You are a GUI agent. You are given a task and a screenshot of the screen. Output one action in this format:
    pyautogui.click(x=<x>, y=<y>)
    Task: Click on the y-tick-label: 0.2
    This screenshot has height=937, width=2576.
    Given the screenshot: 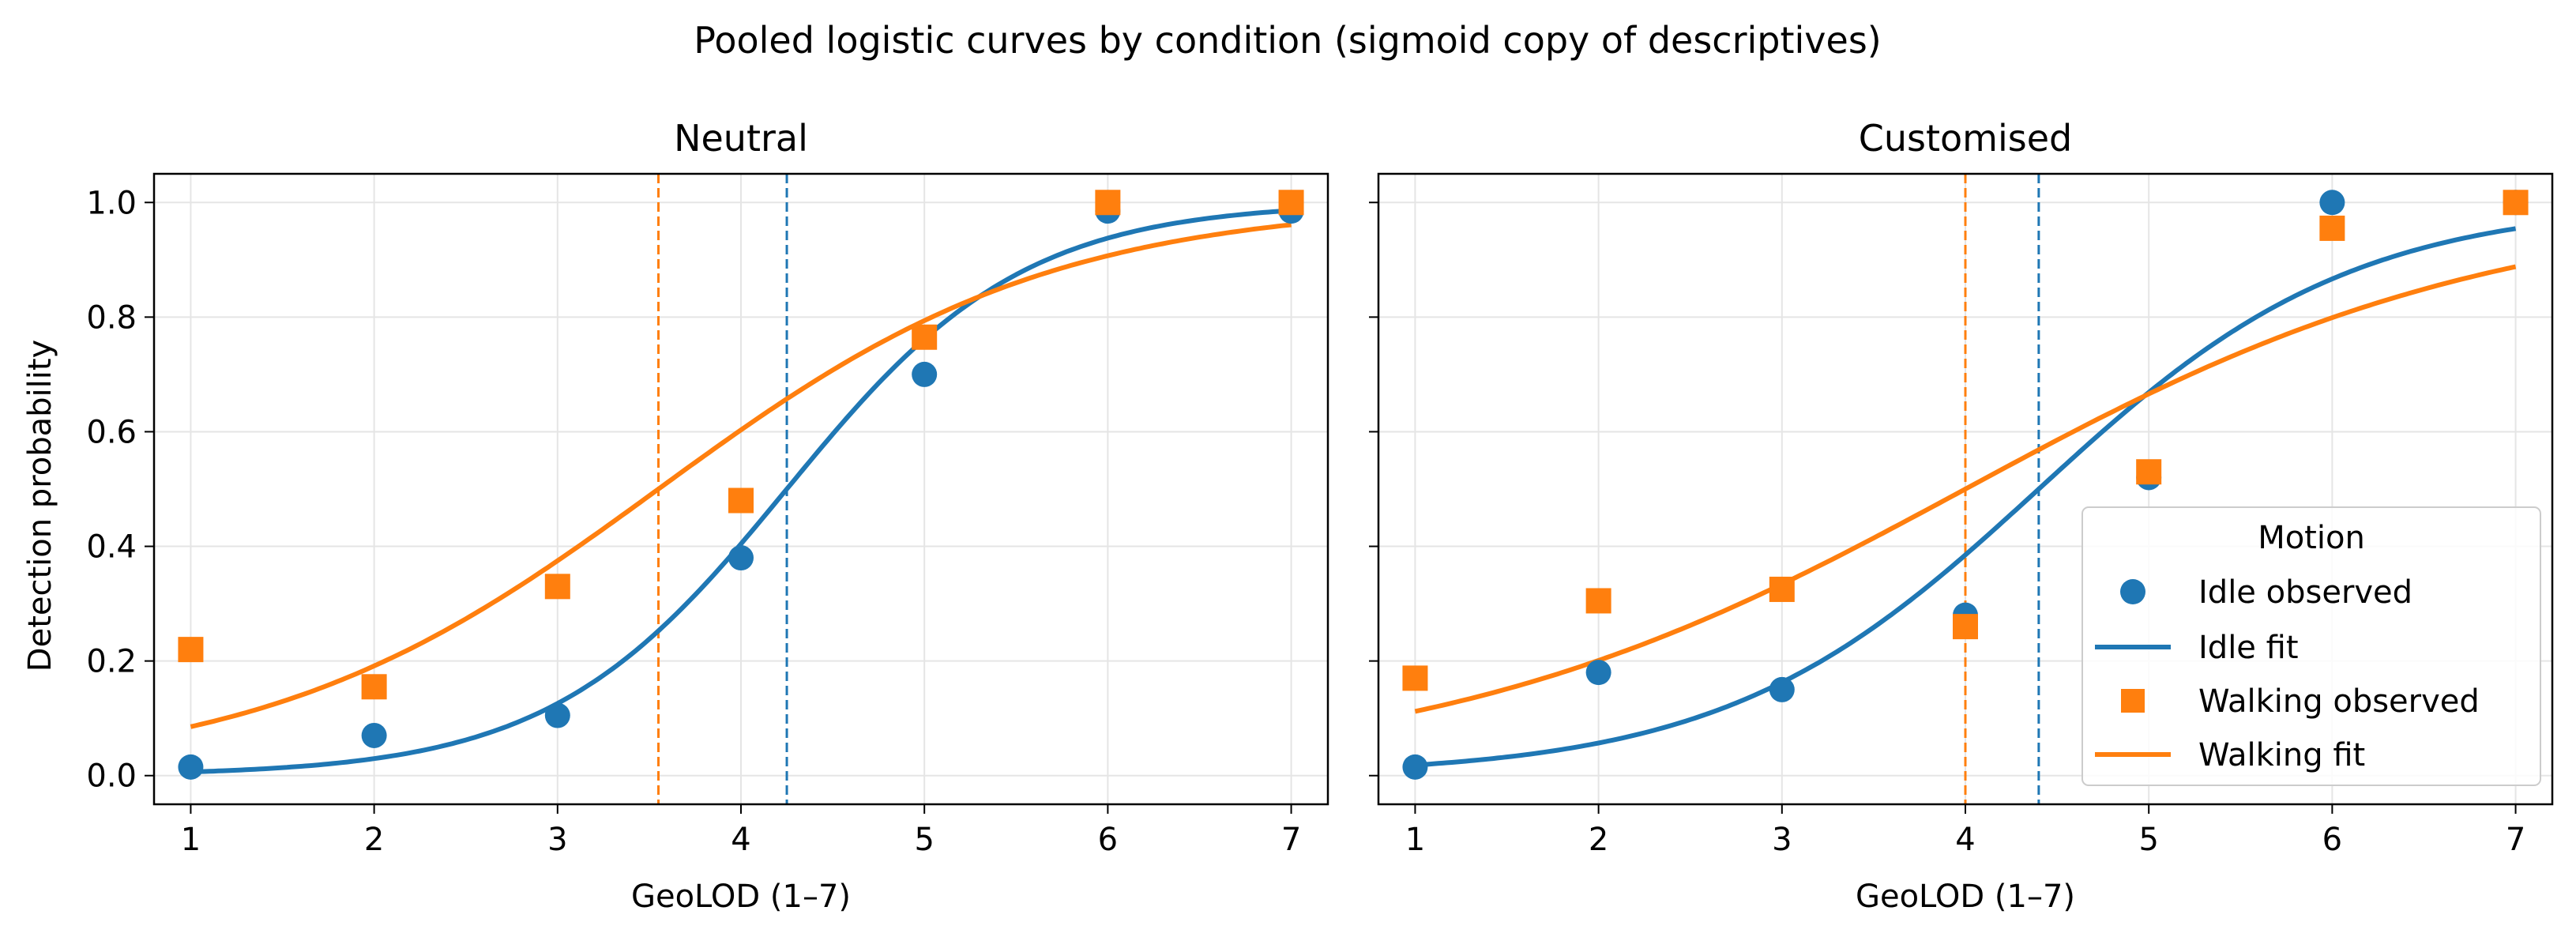 What is the action you would take?
    pyautogui.click(x=111, y=662)
    